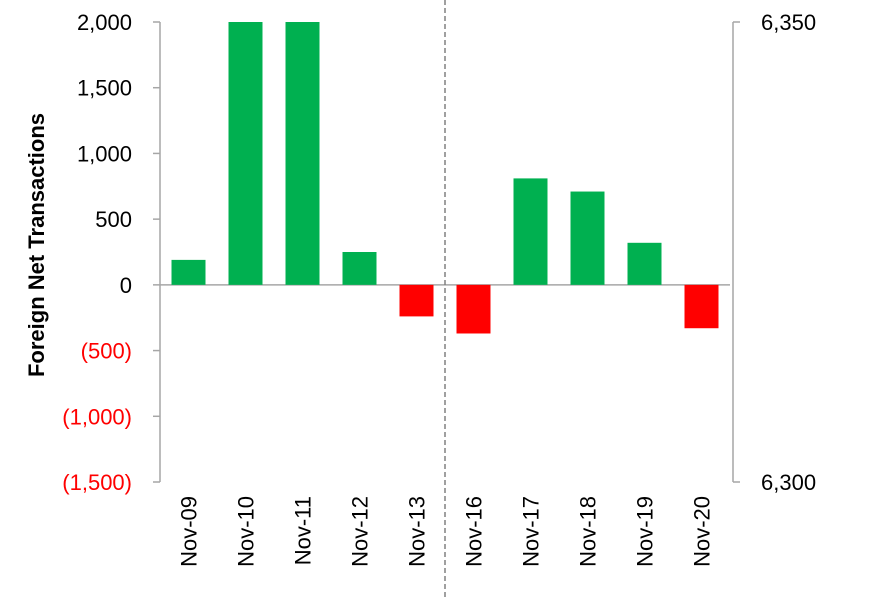  What do you see at coordinates (531, 531) in the screenshot?
I see `x-tick-label: Nov-17` at bounding box center [531, 531].